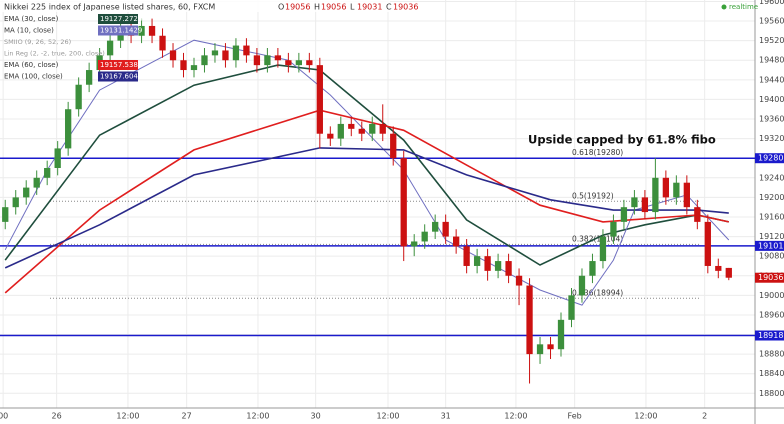 This screenshot has height=424, width=784. I want to click on y-tick-label: 18840, so click(771, 373).